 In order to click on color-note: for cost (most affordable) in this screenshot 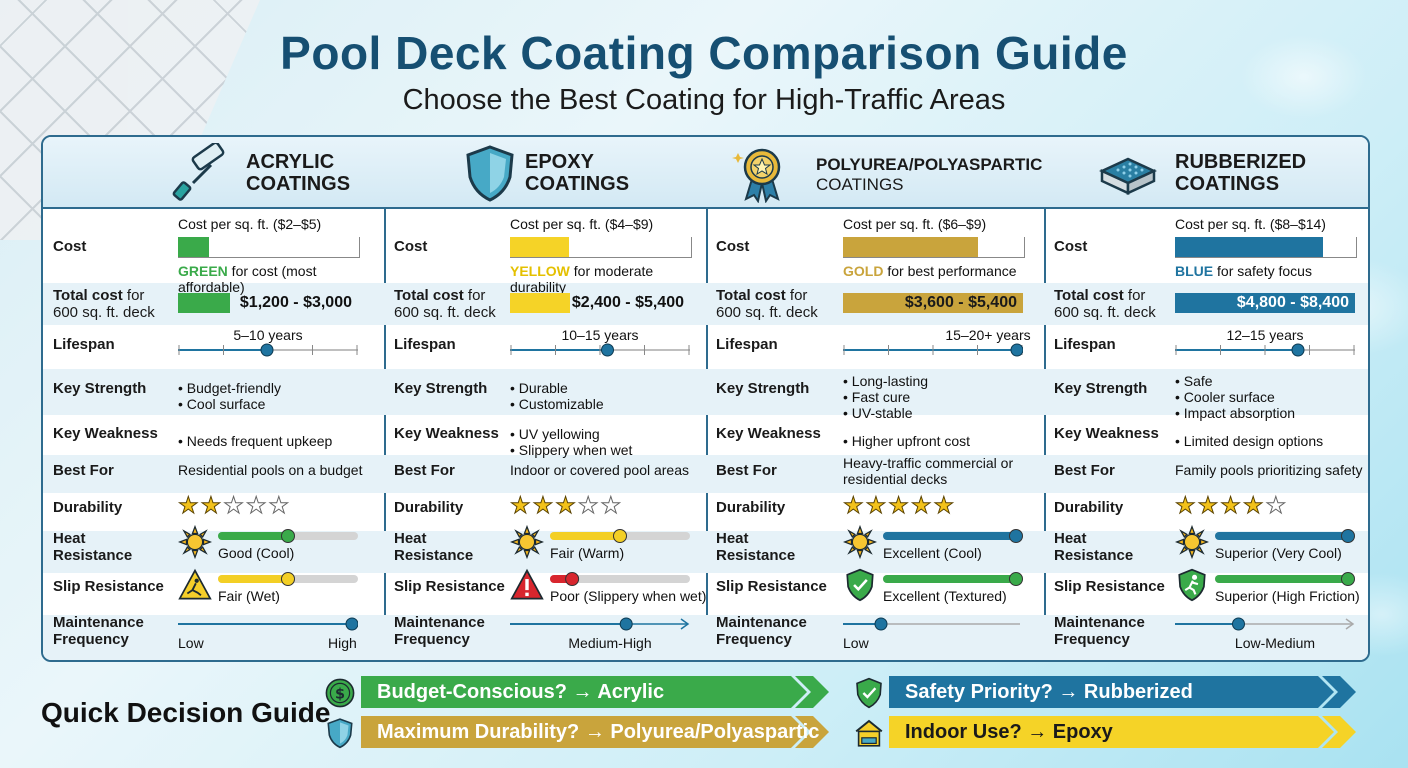, I will do `click(247, 279)`.